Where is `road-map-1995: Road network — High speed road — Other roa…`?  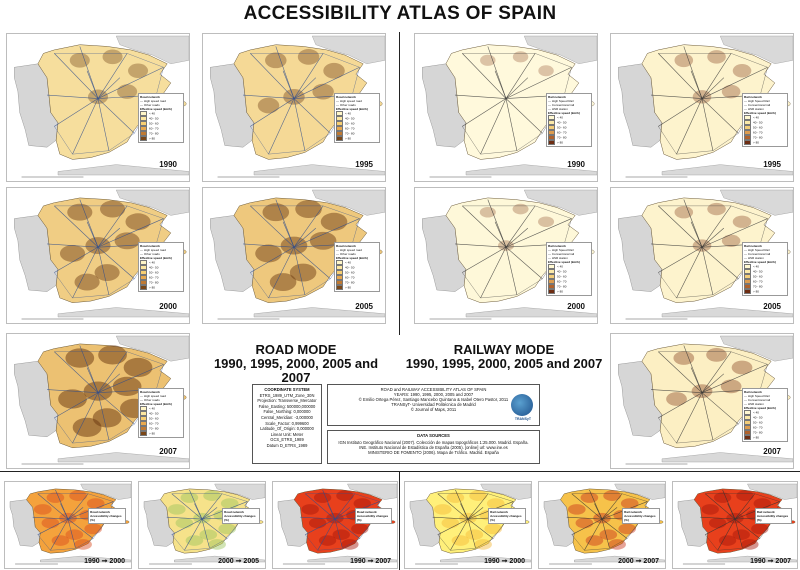 road-map-1995: Road network — High speed road — Other roa… is located at coordinates (294, 107).